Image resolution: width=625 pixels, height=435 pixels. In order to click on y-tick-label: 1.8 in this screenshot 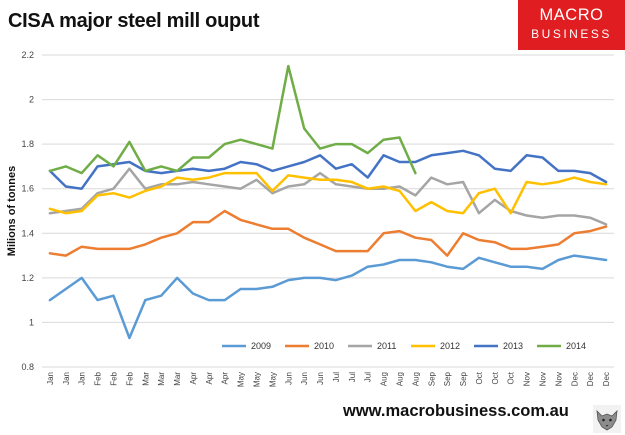, I will do `click(27, 144)`.